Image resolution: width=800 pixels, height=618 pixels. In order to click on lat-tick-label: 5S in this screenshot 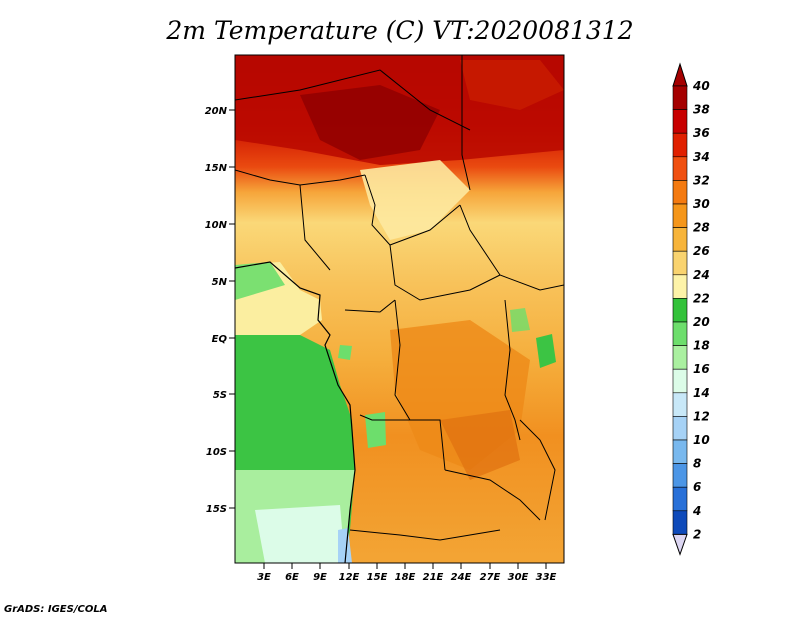, I will do `click(220, 395)`.